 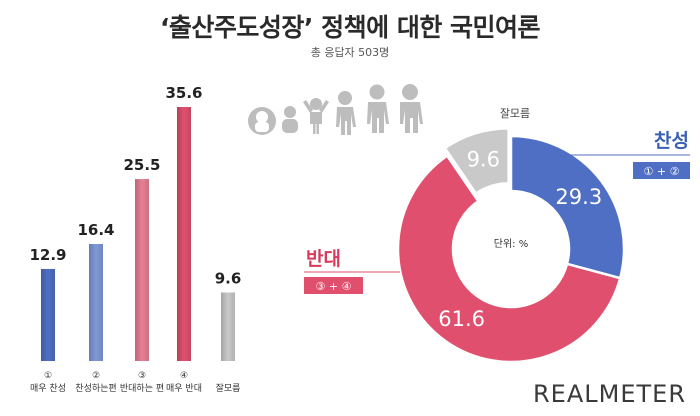 What do you see at coordinates (142, 388) in the screenshot?
I see `category-label: 반대하는 편` at bounding box center [142, 388].